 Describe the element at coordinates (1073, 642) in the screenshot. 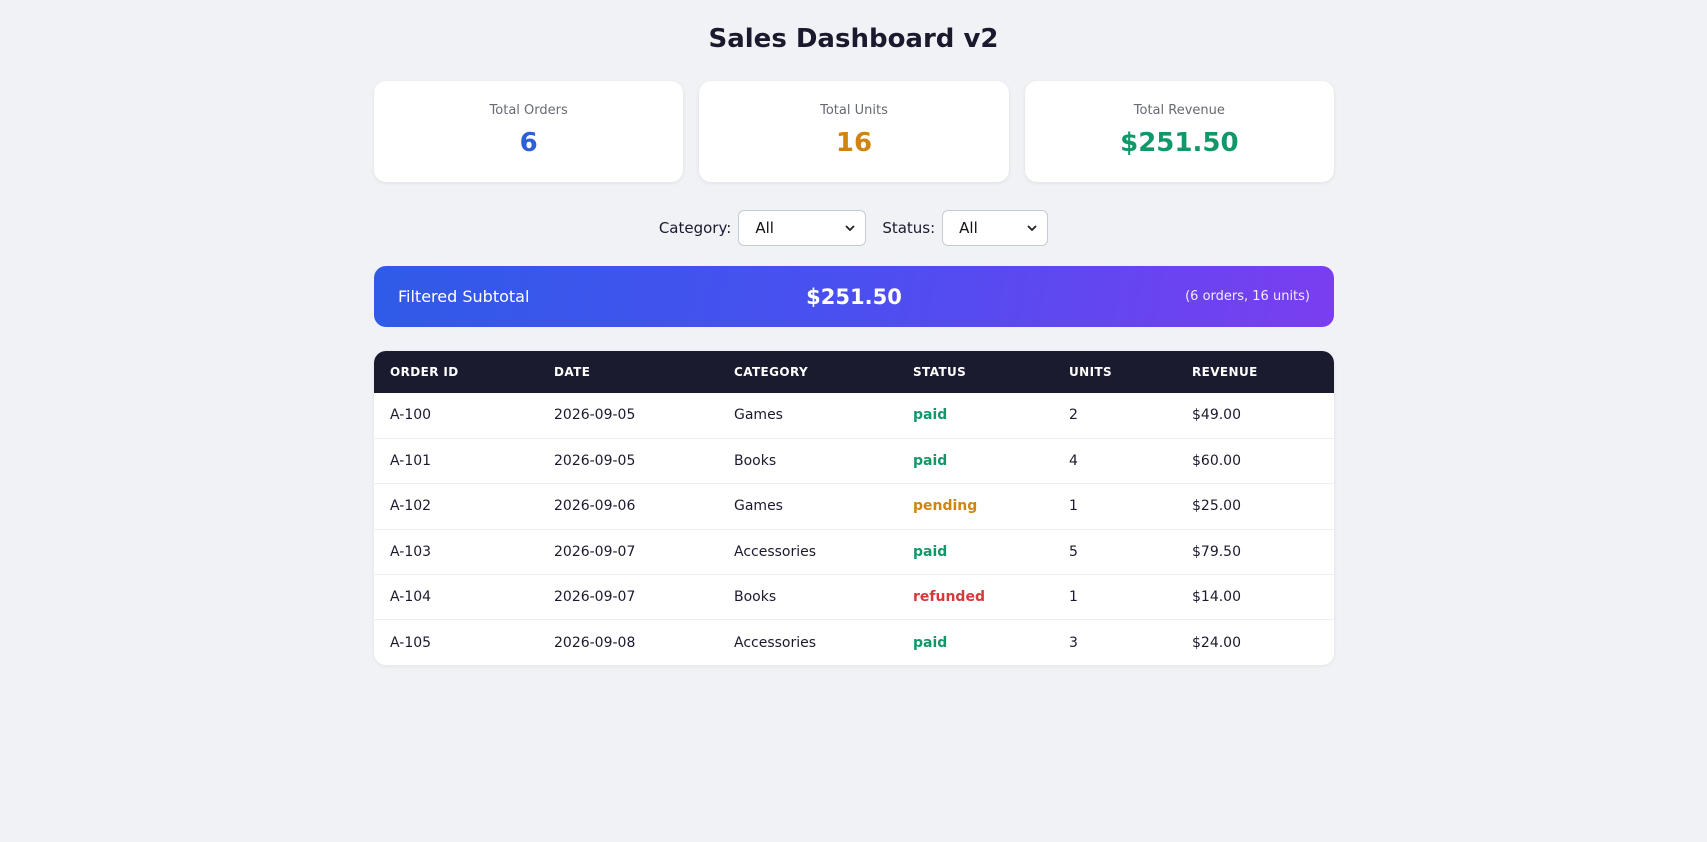

I see `cell-units: 3` at that location.